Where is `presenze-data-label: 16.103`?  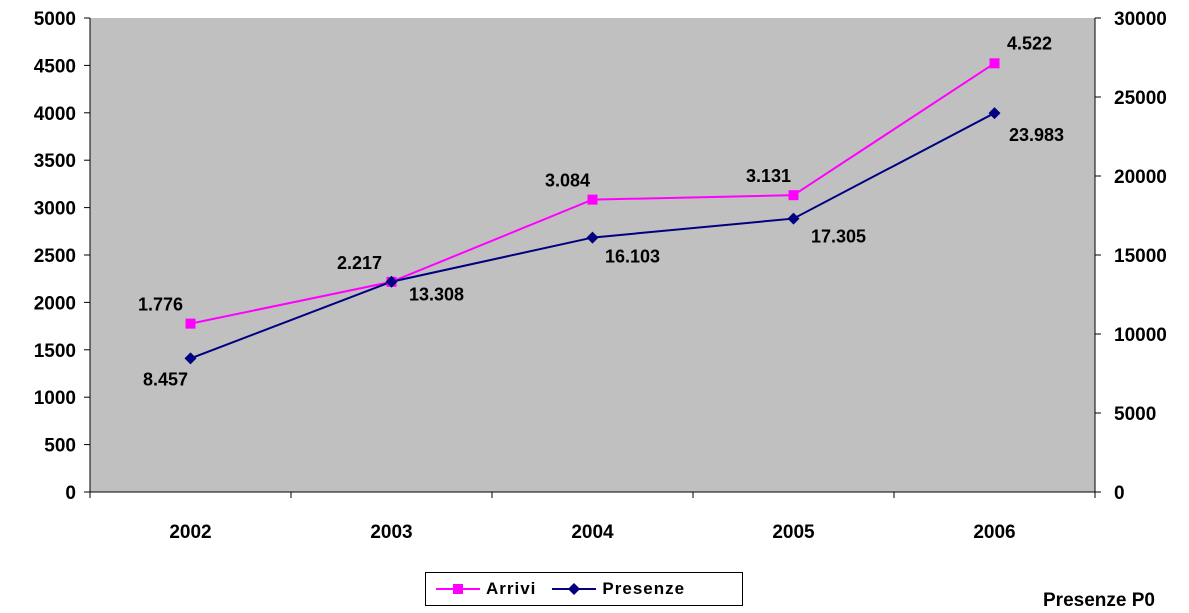 presenze-data-label: 16.103 is located at coordinates (632, 257).